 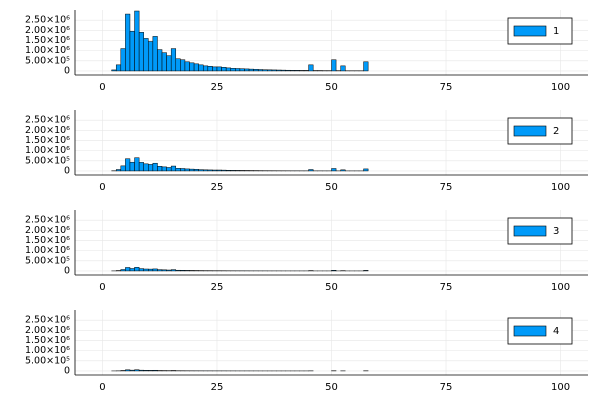 I want to click on legend-label: 1, so click(x=556, y=31).